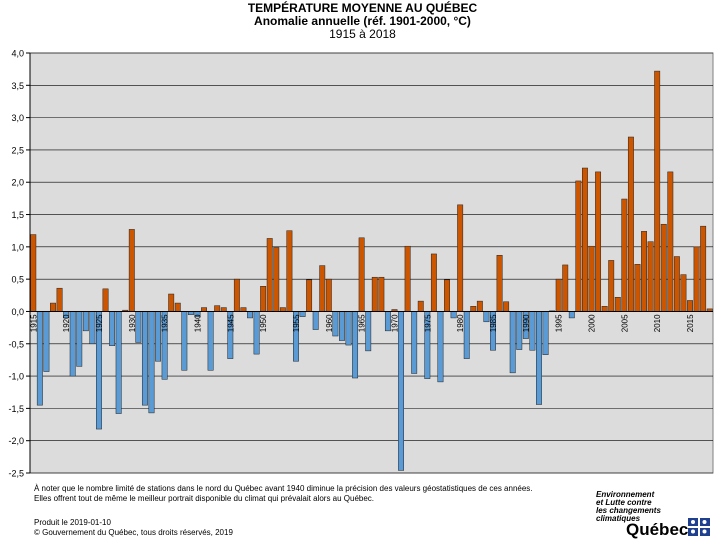 The image size is (725, 548). I want to click on bar-1968, so click(381, 294).